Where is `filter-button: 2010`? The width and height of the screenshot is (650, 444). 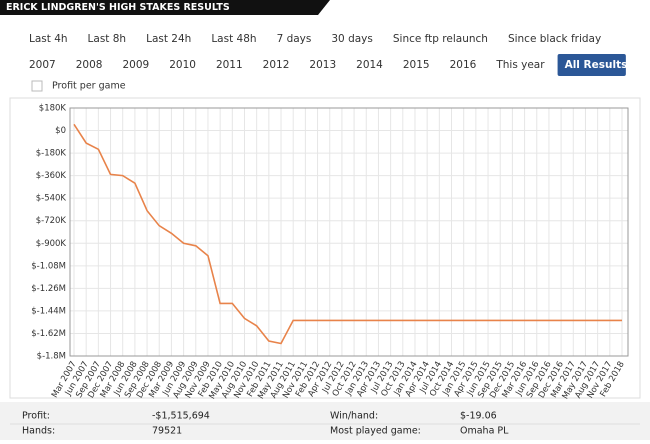
filter-button: 2010 is located at coordinates (182, 65).